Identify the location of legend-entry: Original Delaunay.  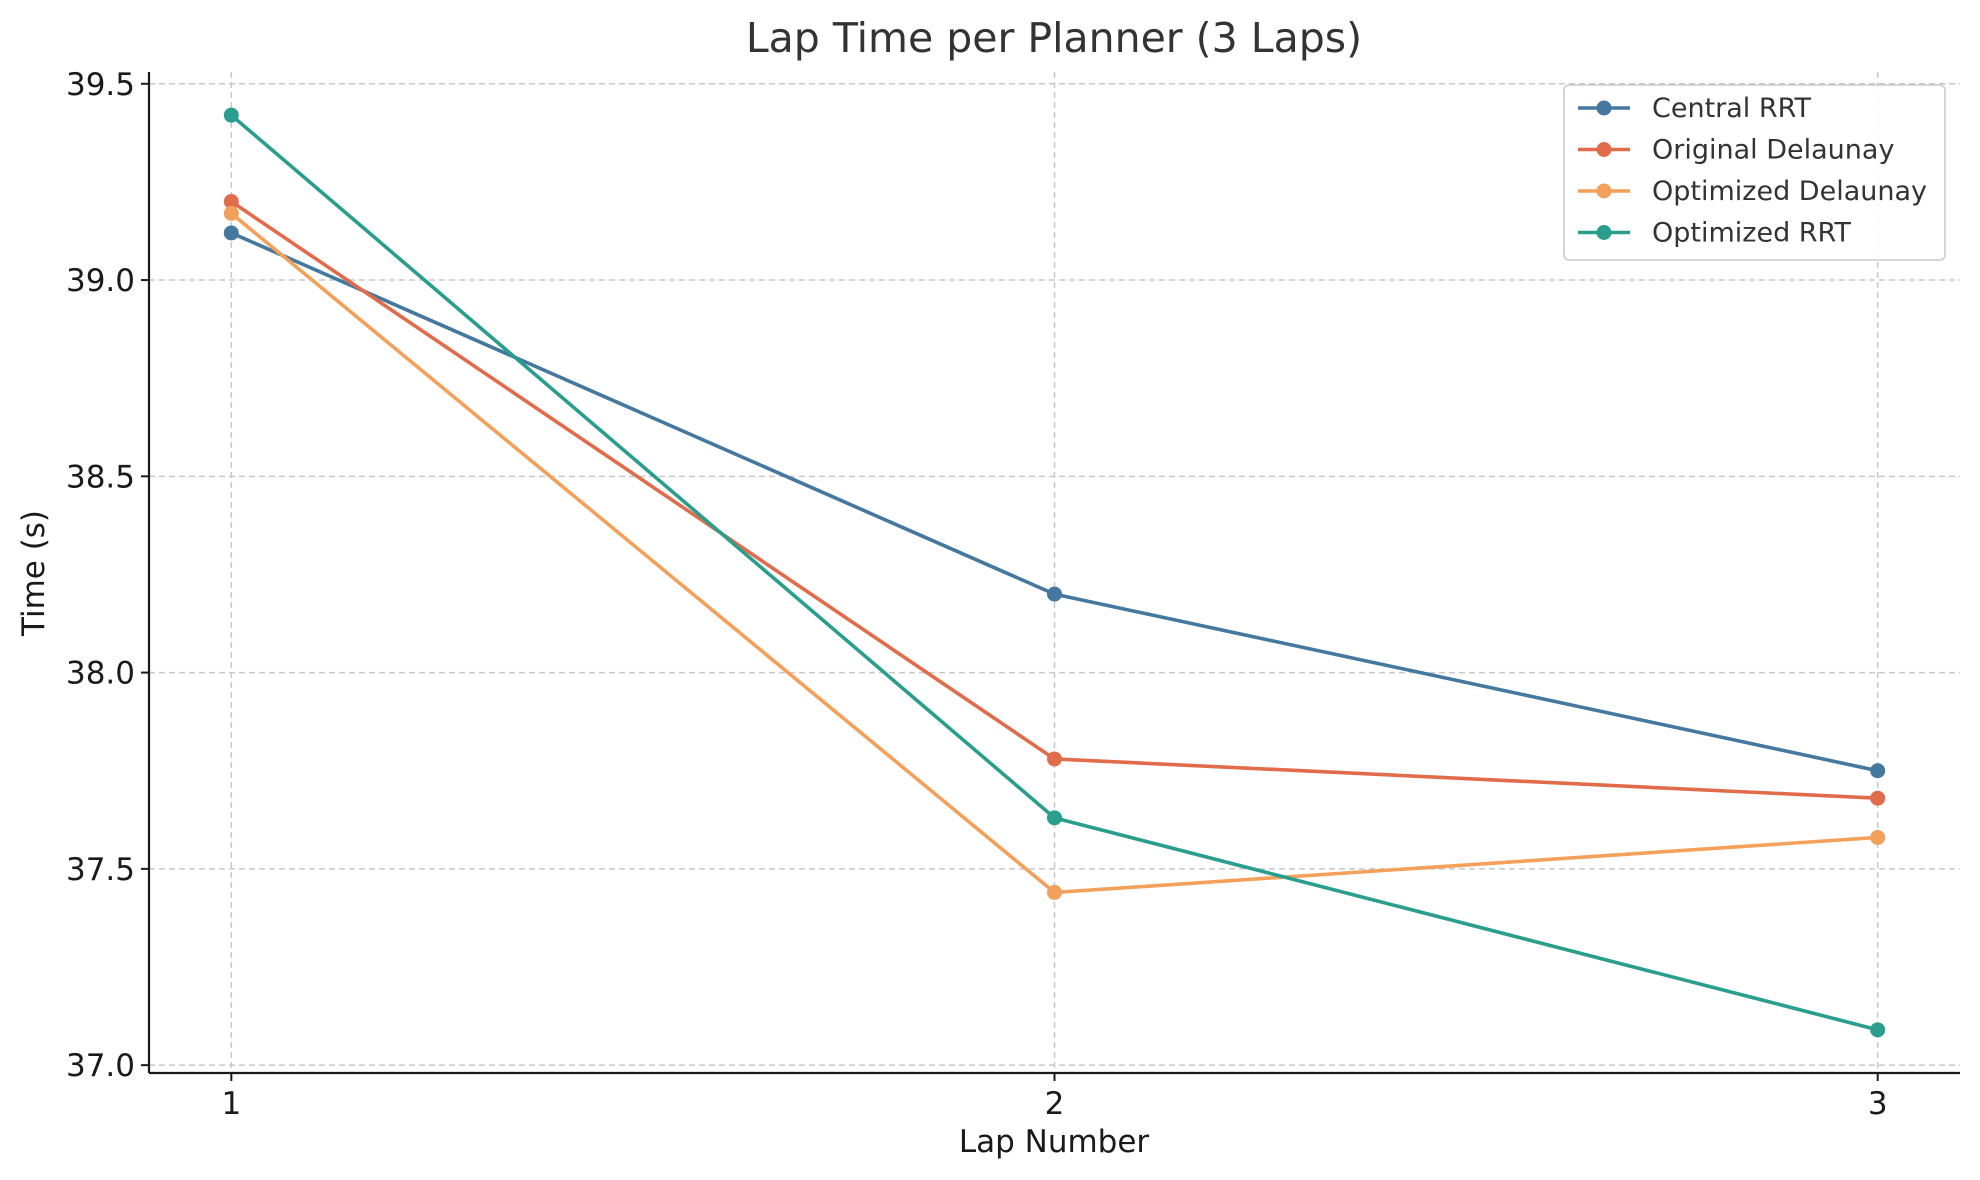
(1736, 150).